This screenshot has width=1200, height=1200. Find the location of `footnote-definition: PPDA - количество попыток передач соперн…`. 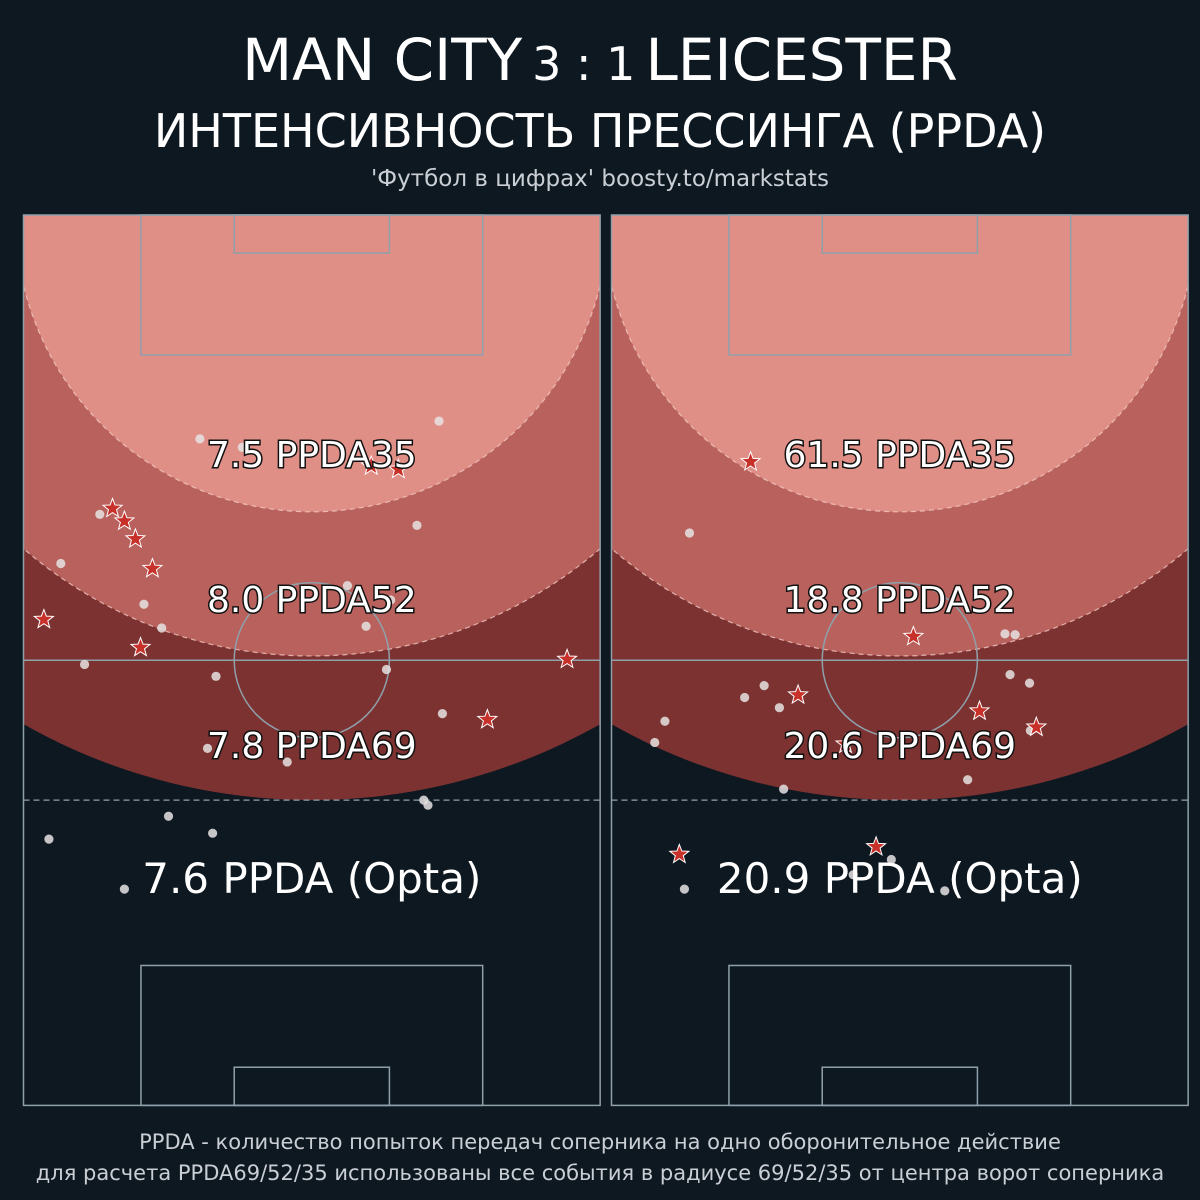

footnote-definition: PPDA - количество попыток передач соперн… is located at coordinates (600, 1142).